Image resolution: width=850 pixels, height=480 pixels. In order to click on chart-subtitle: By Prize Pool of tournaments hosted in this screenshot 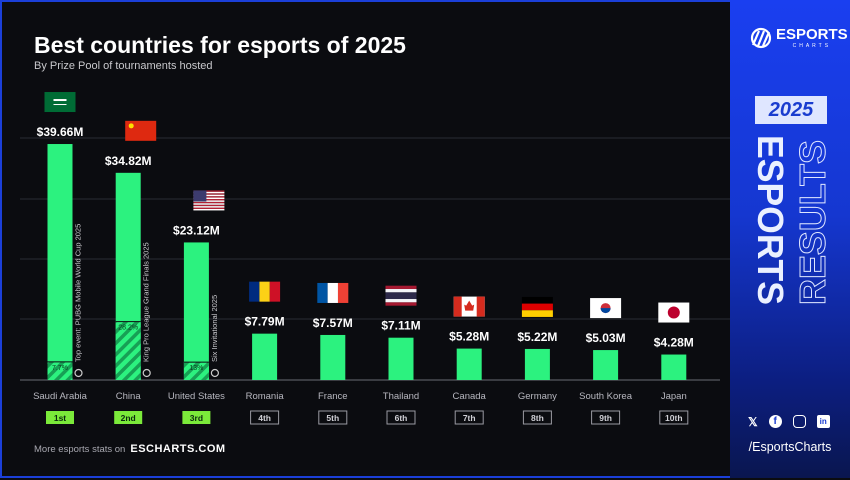, I will do `click(123, 66)`.